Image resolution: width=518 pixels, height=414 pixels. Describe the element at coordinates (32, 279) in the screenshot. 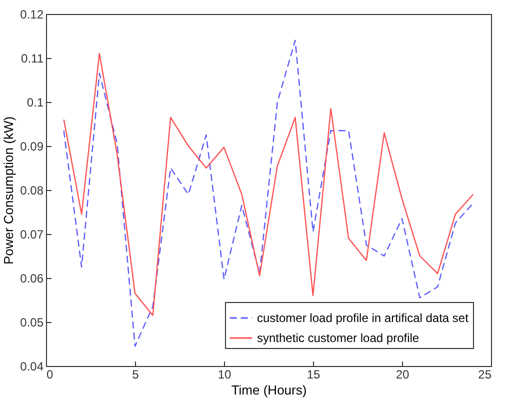

I see `y-tick-label: 0.06` at that location.